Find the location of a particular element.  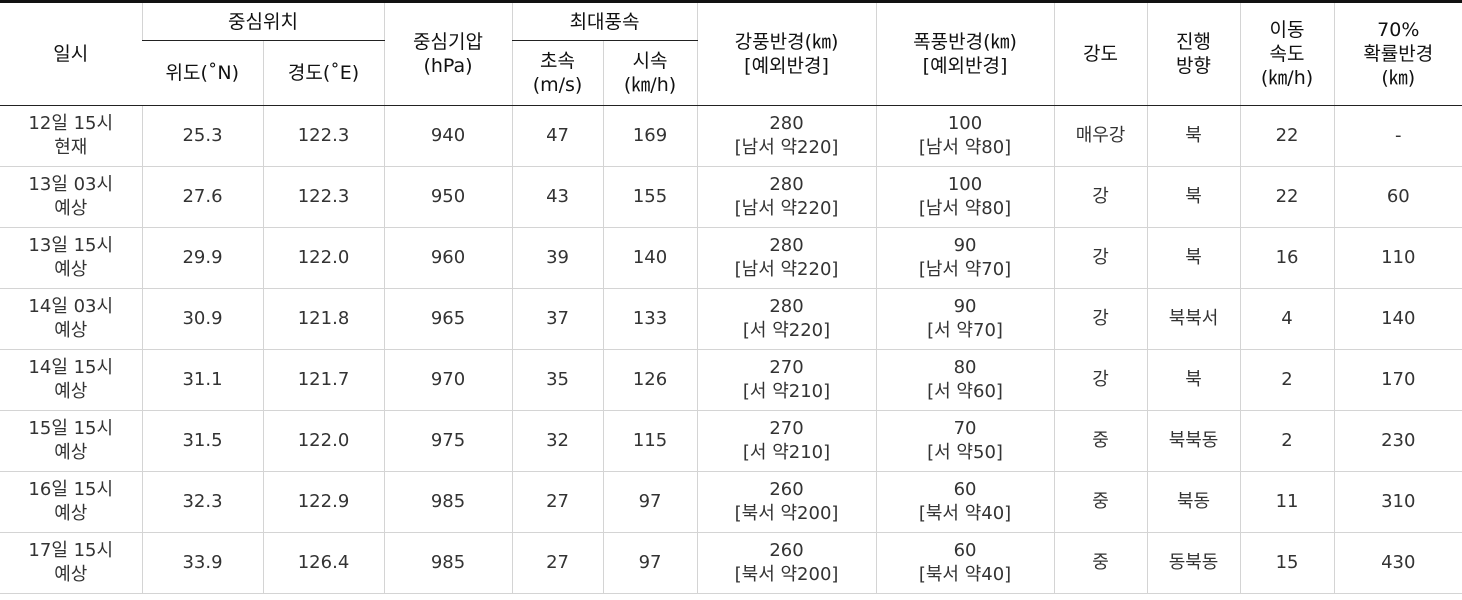

cell-pressure: 960 is located at coordinates (448, 258).